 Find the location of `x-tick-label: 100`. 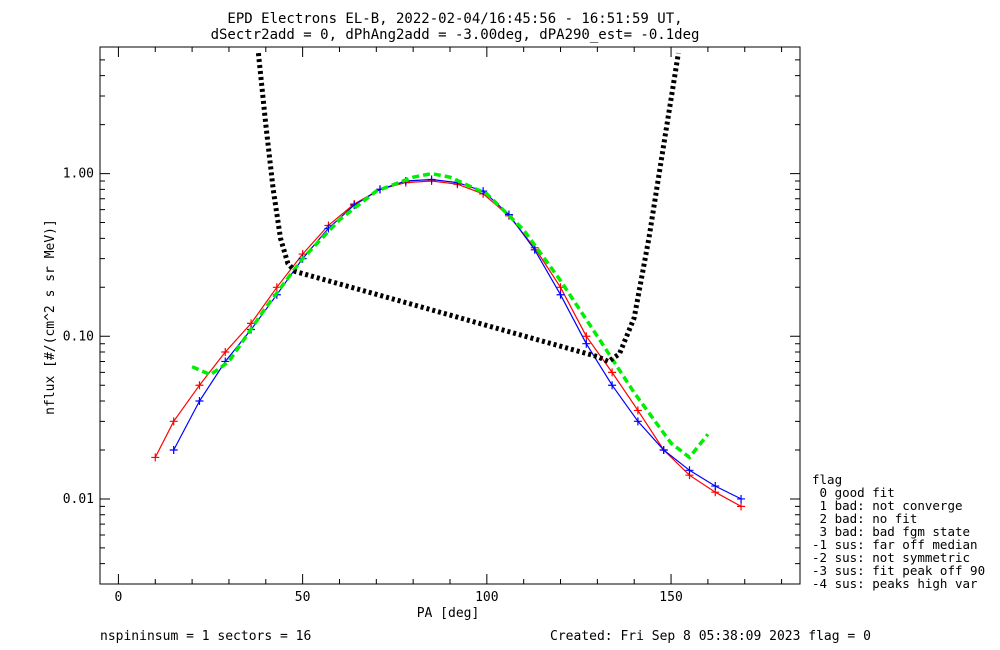

x-tick-label: 100 is located at coordinates (486, 597).